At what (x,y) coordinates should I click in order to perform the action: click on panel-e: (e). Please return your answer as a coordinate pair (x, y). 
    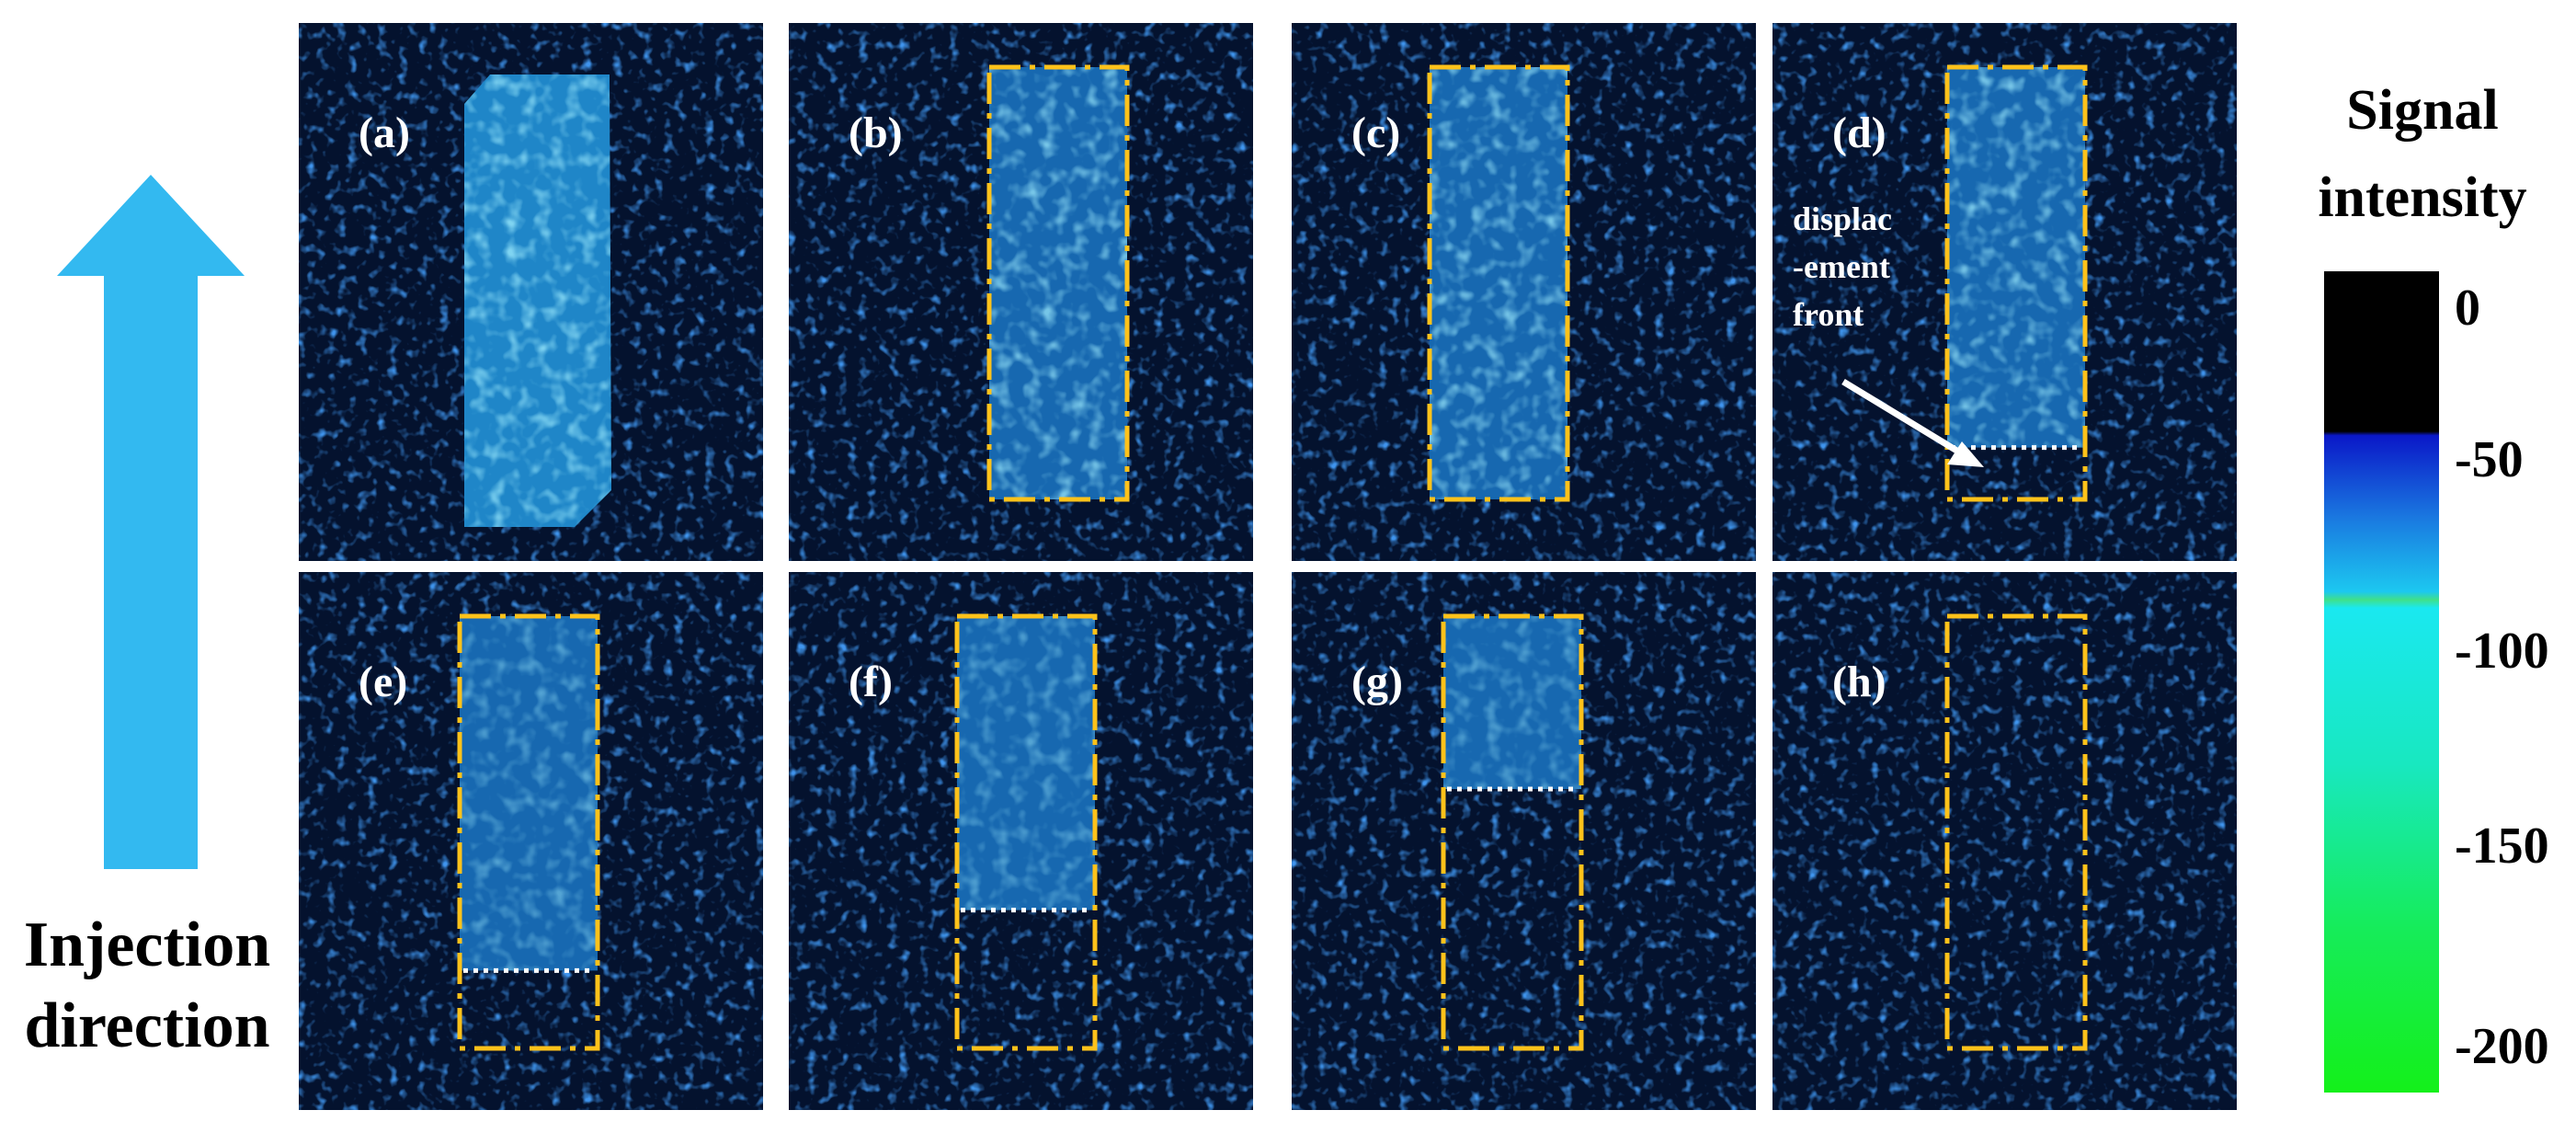
    Looking at the image, I should click on (531, 841).